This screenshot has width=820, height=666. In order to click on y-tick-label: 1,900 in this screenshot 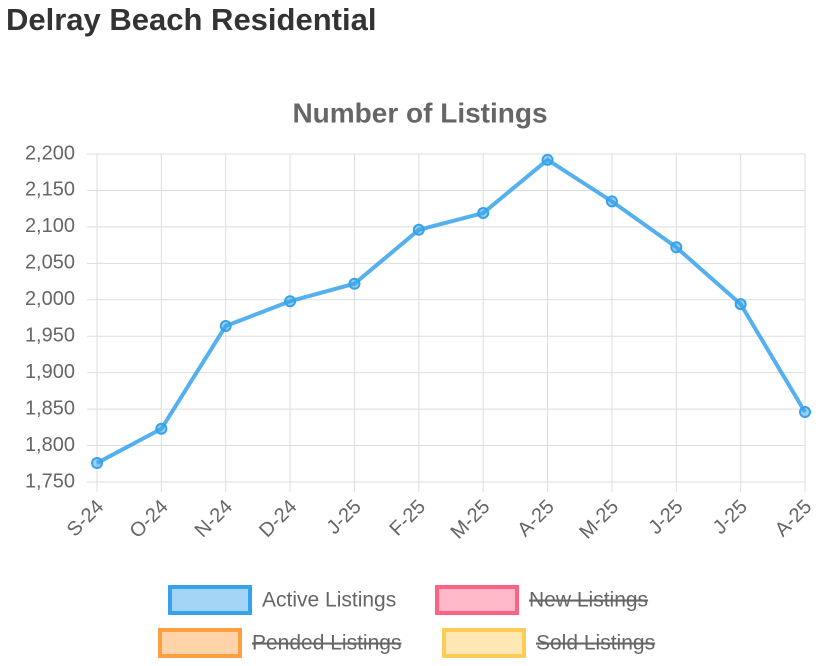, I will do `click(50, 372)`.